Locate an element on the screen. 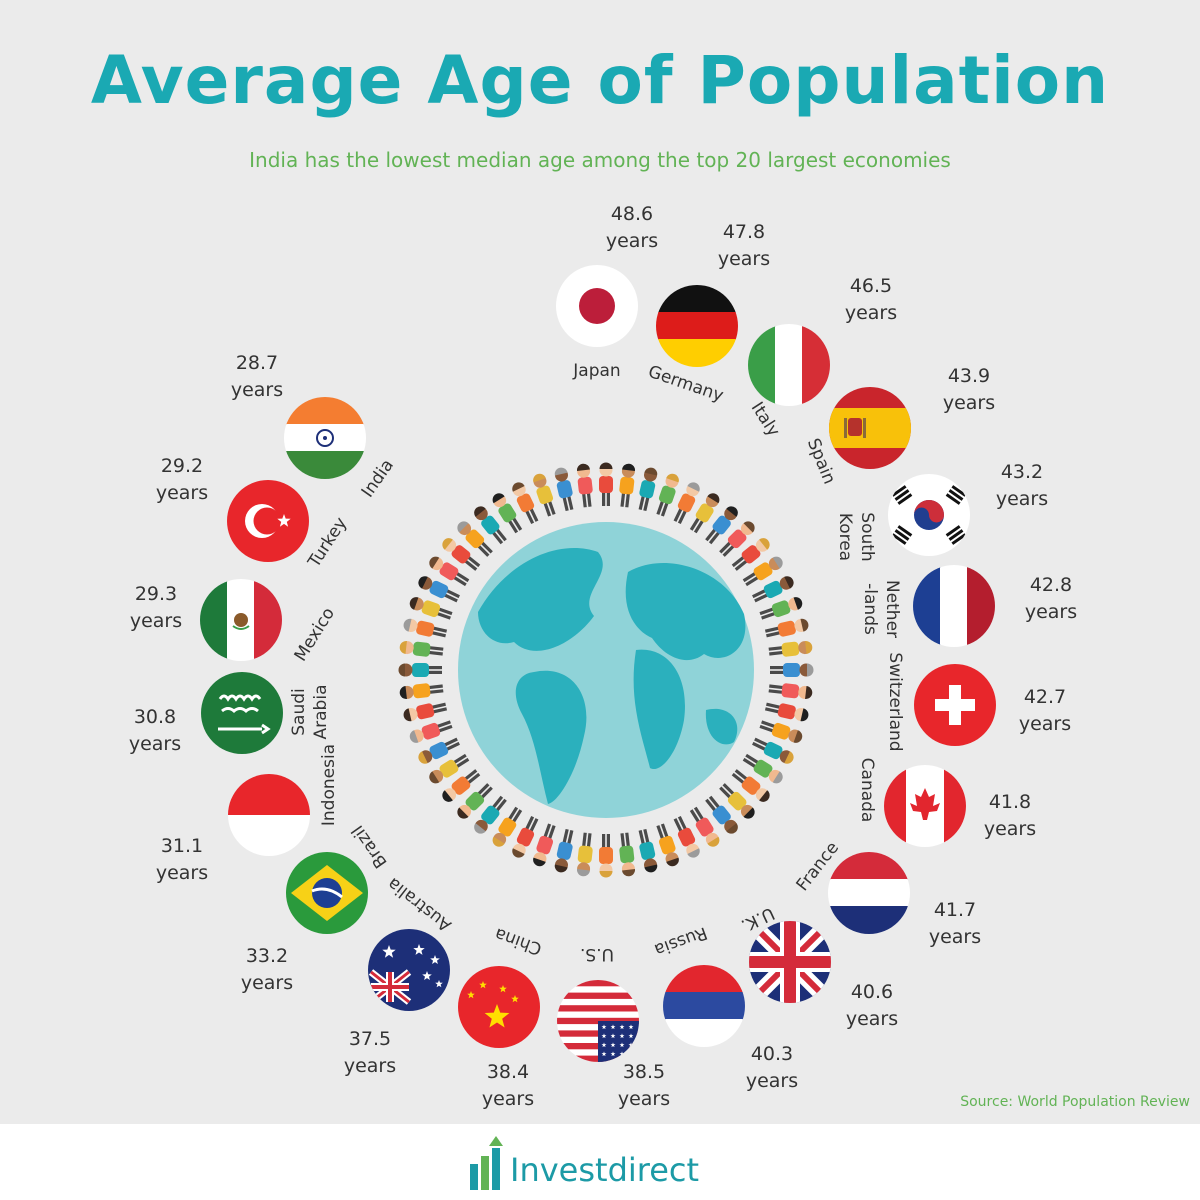 This screenshot has height=1200, width=1200. china-flag-icon is located at coordinates (499, 1007).